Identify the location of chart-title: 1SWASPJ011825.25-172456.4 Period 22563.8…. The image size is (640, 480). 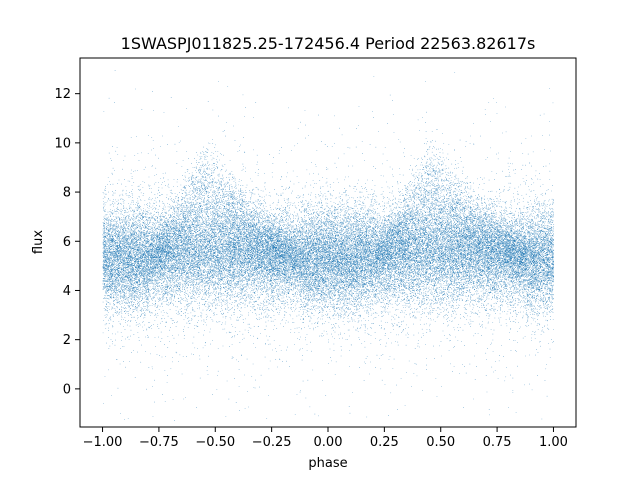
(328, 43).